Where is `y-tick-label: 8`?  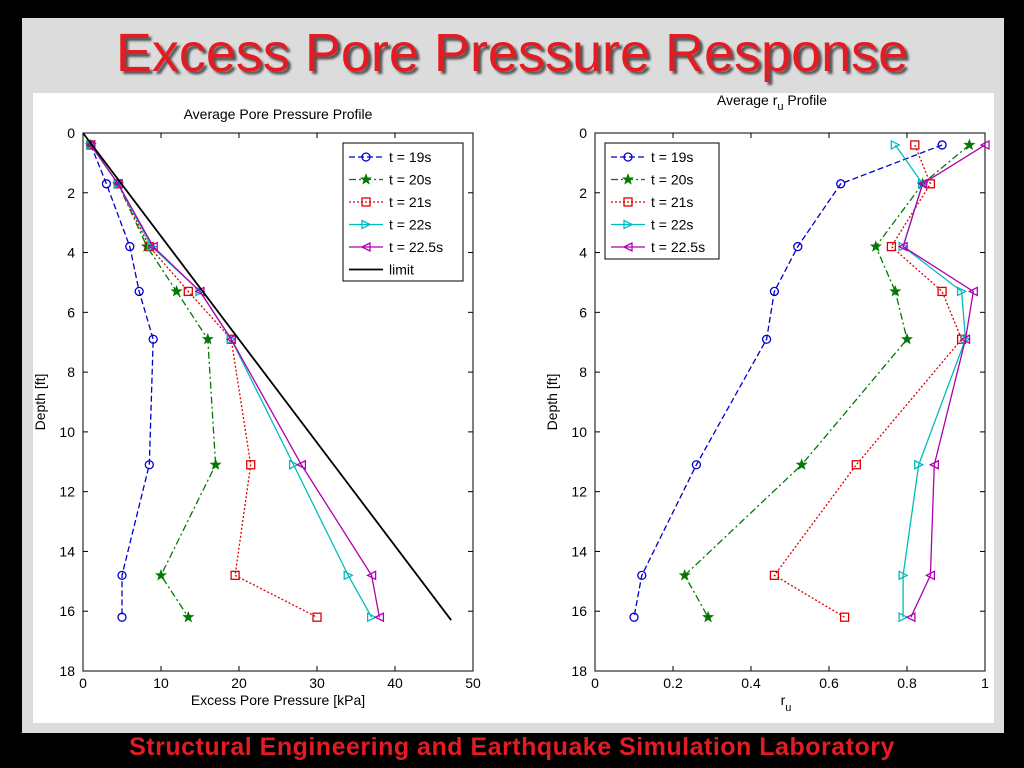 y-tick-label: 8 is located at coordinates (583, 372).